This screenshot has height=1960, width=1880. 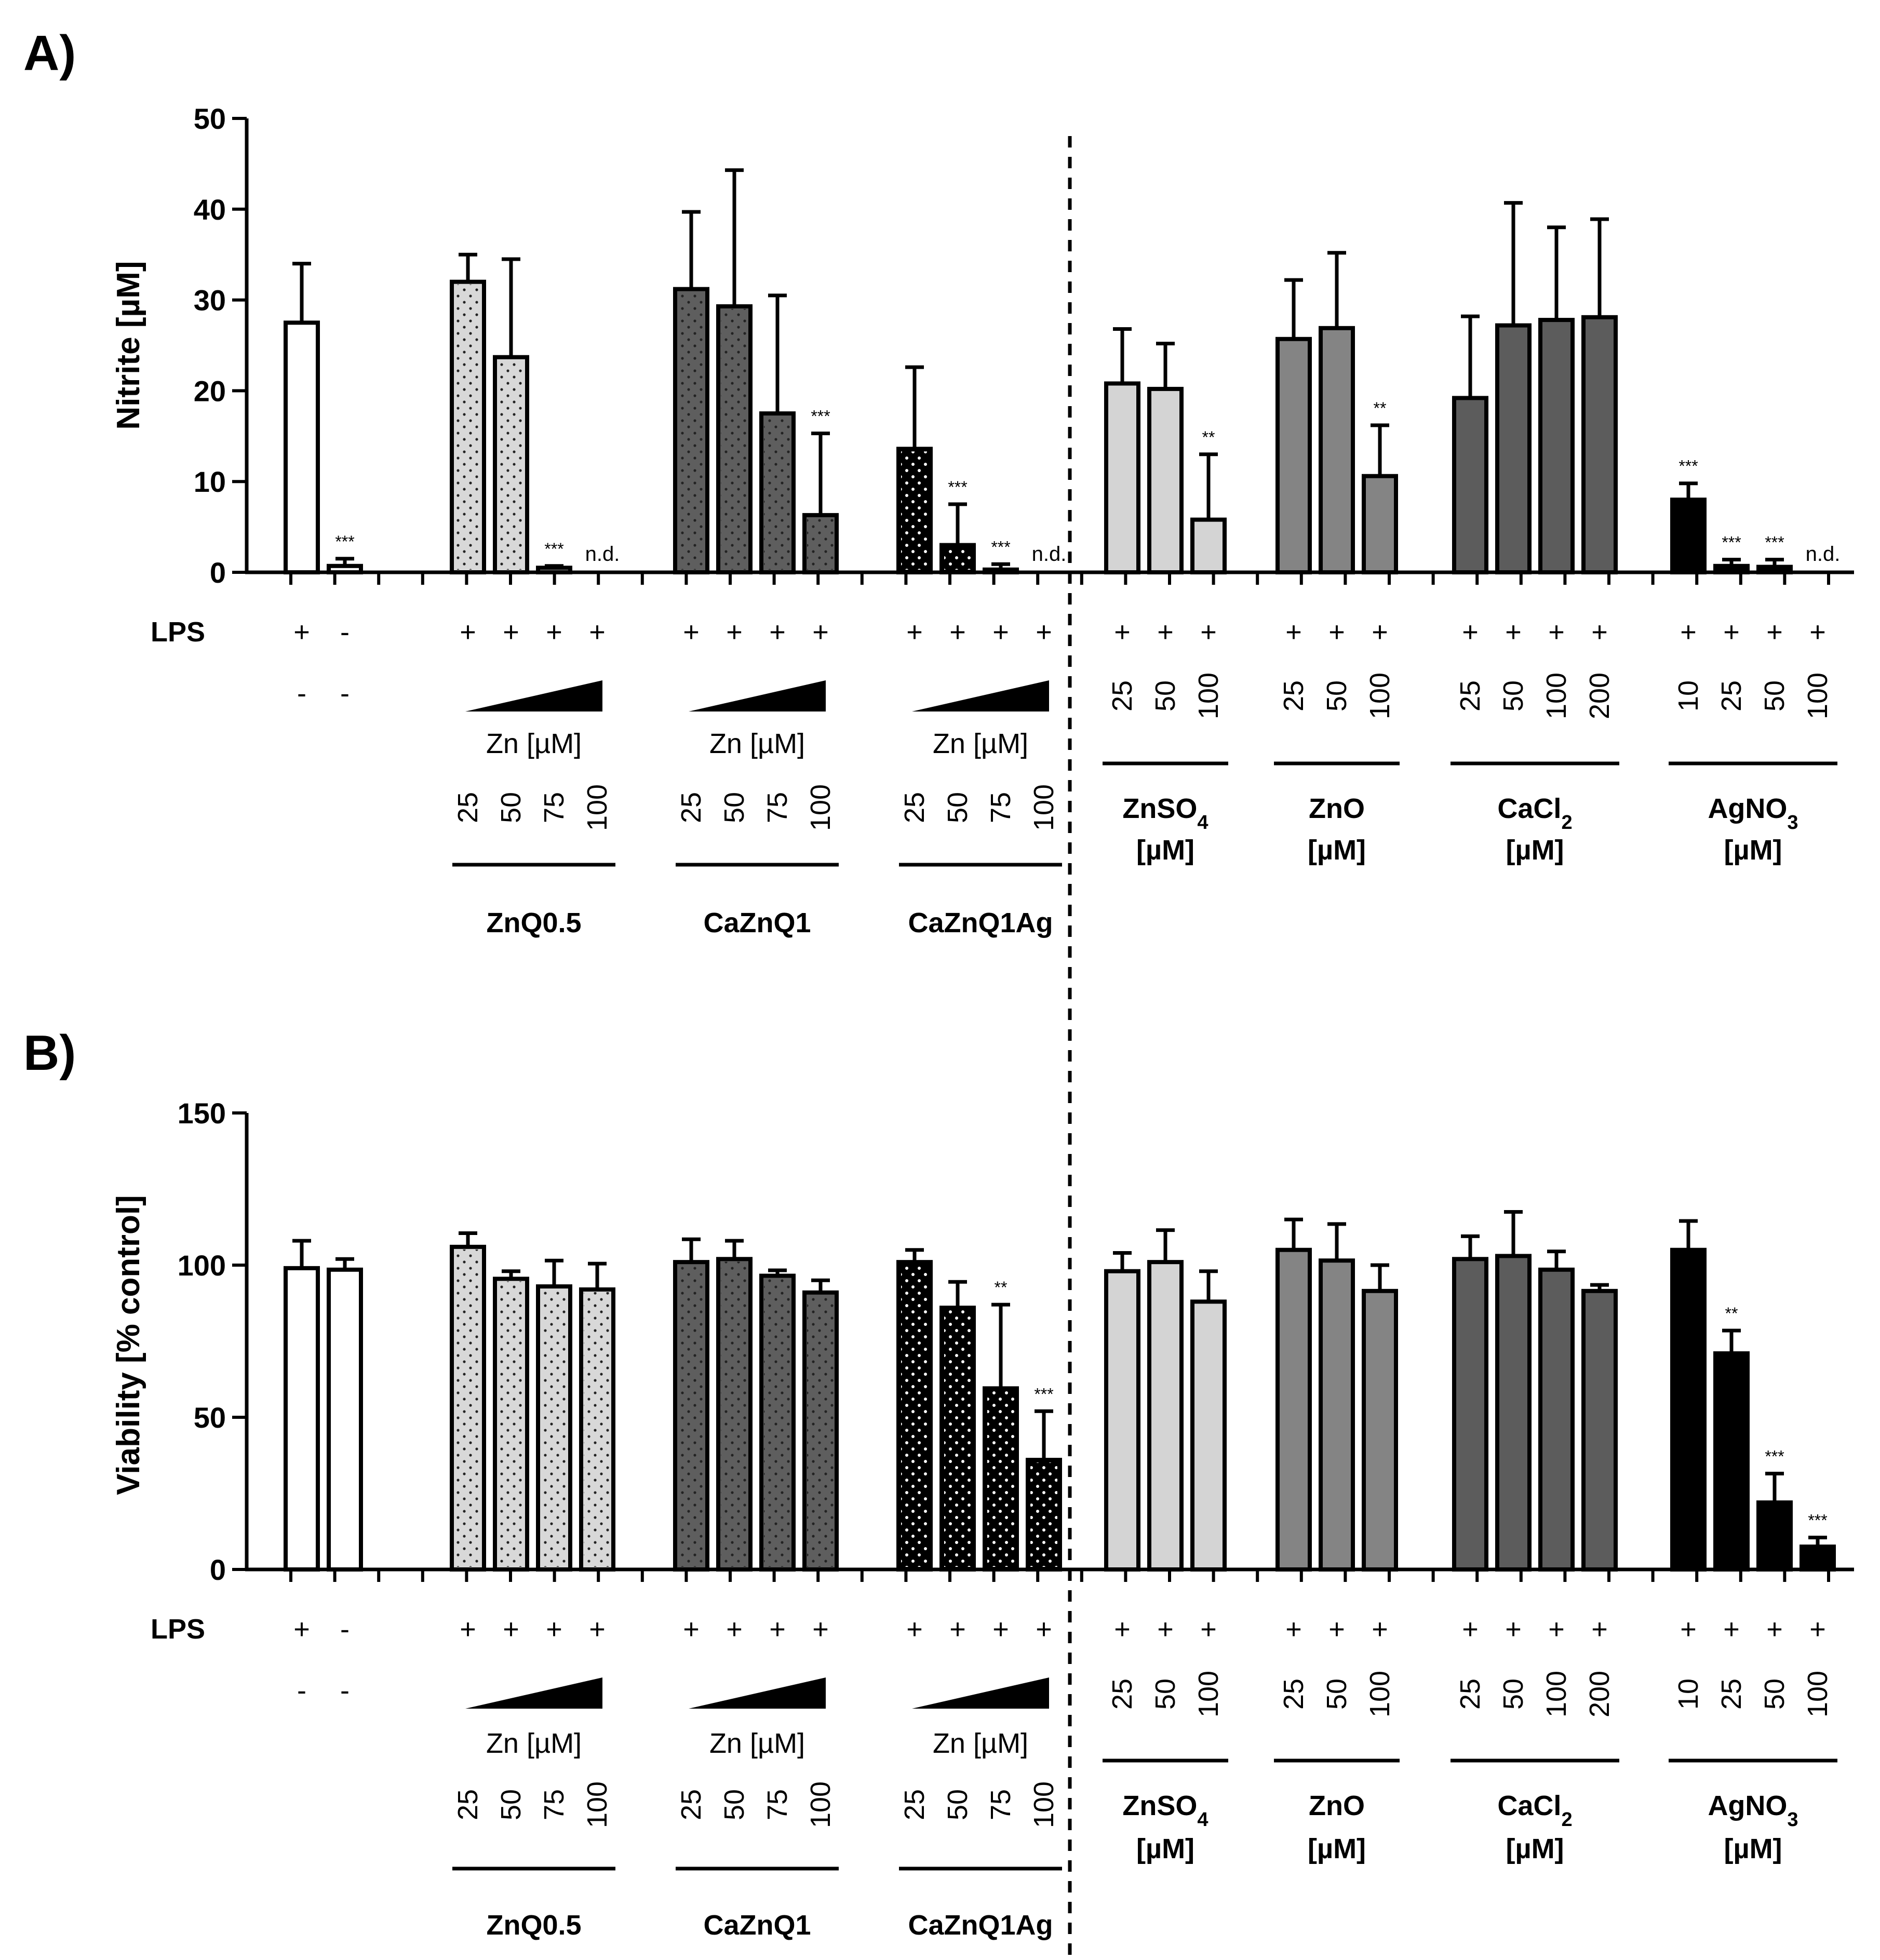 I want to click on group-znso4: + + ** +25 50 100 ZnSO4[µM], so click(x=1165, y=596).